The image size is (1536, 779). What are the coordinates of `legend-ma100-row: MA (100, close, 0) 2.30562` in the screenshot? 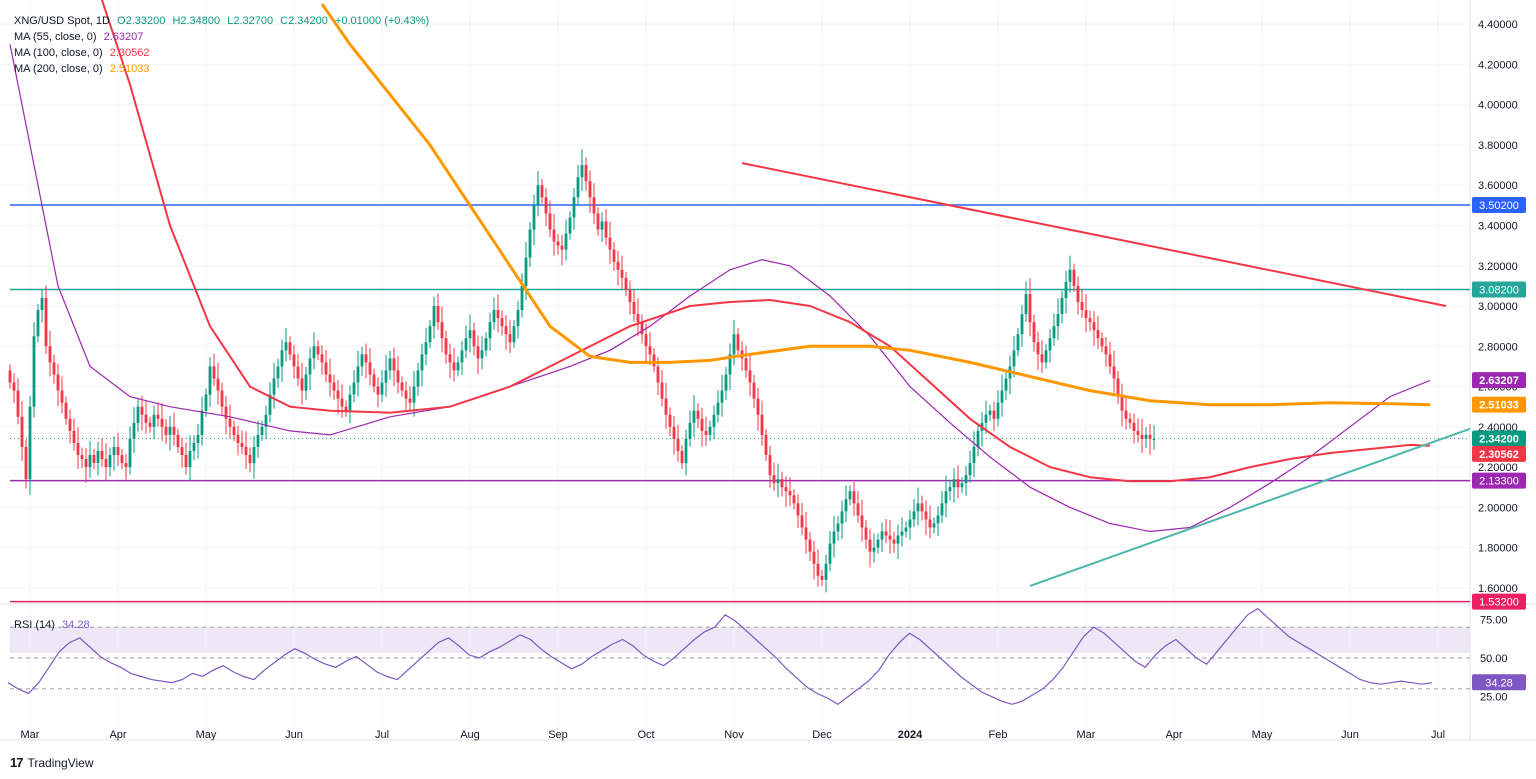 It's located at (221, 53).